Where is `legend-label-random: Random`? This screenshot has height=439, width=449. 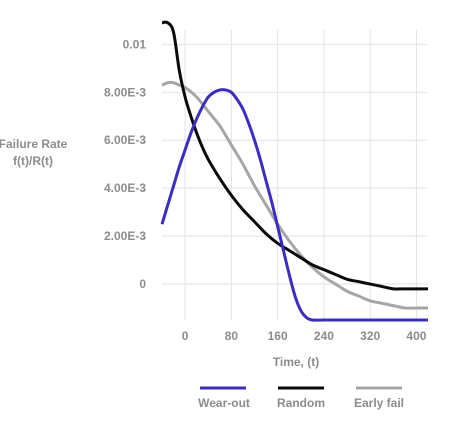
legend-label-random: Random is located at coordinates (301, 403).